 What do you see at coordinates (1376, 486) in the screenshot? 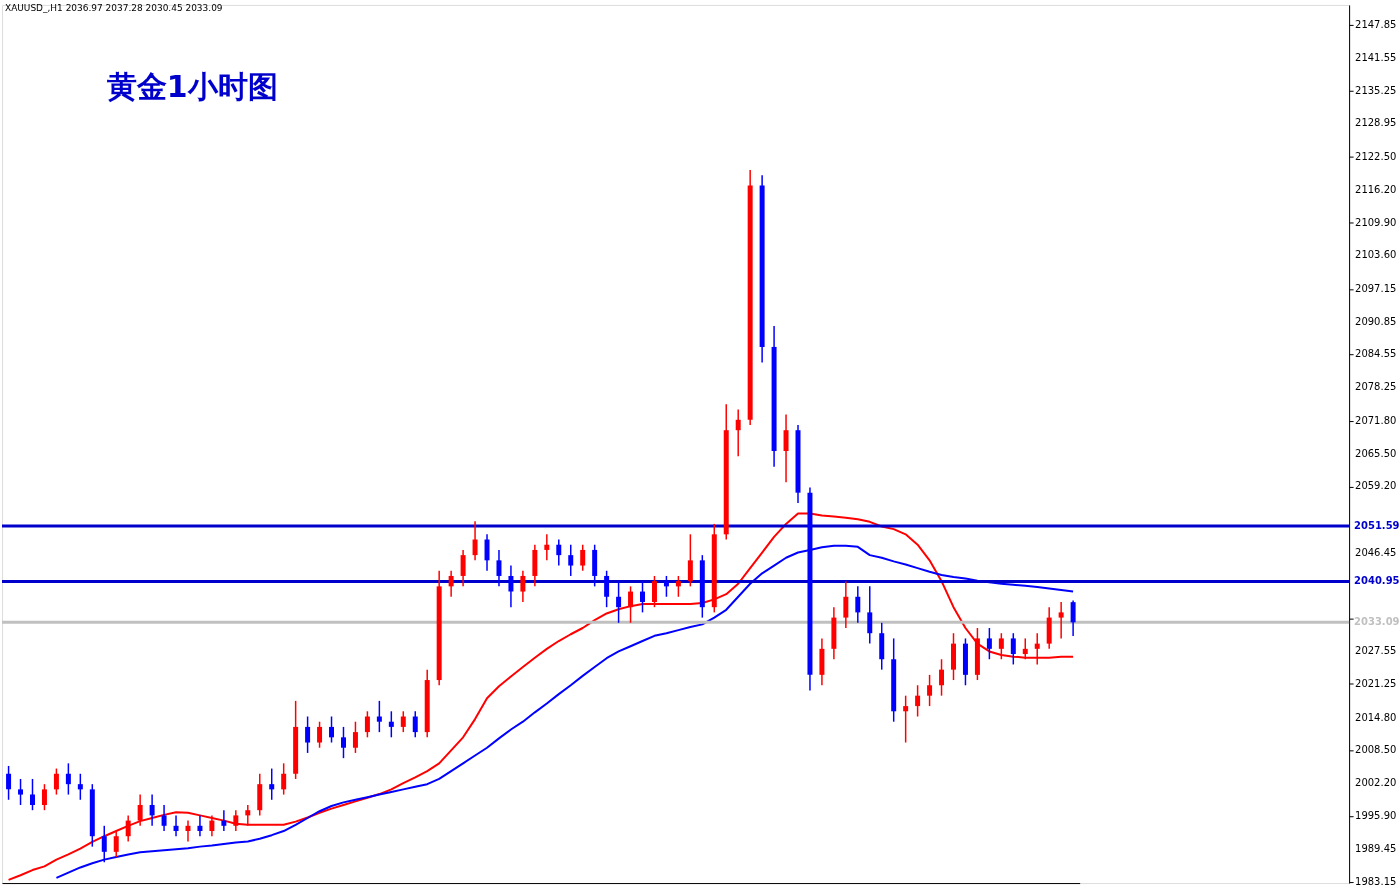
I see `y-tick-label: 2059.20` at bounding box center [1376, 486].